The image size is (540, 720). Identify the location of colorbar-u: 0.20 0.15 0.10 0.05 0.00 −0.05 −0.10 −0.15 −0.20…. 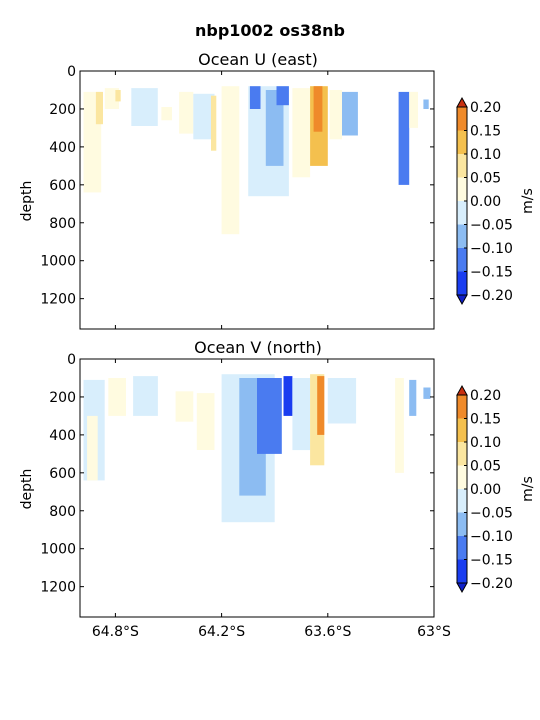
(496, 201).